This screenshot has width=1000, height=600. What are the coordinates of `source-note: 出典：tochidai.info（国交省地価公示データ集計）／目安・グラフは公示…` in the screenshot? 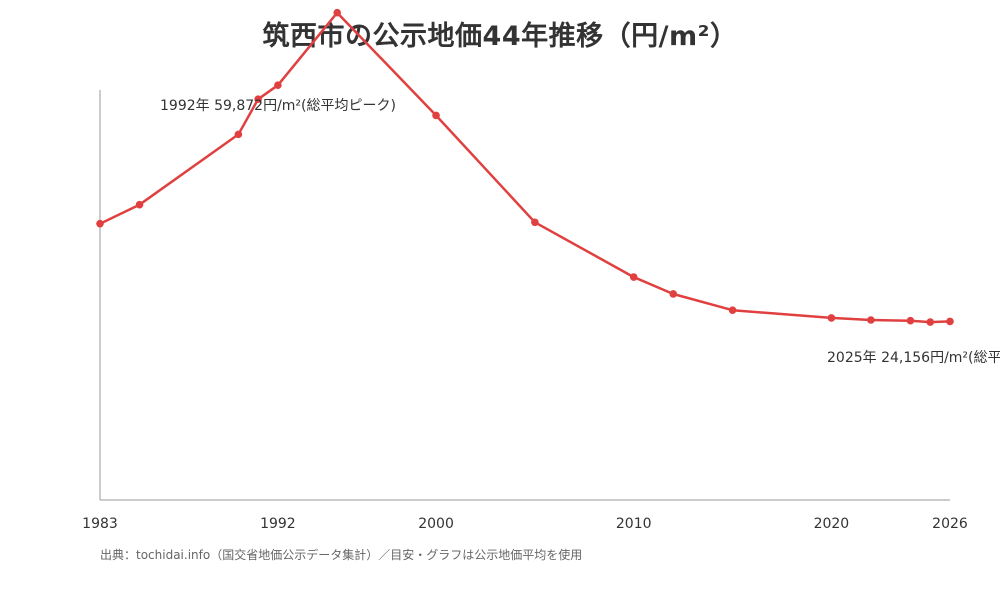 It's located at (341, 555).